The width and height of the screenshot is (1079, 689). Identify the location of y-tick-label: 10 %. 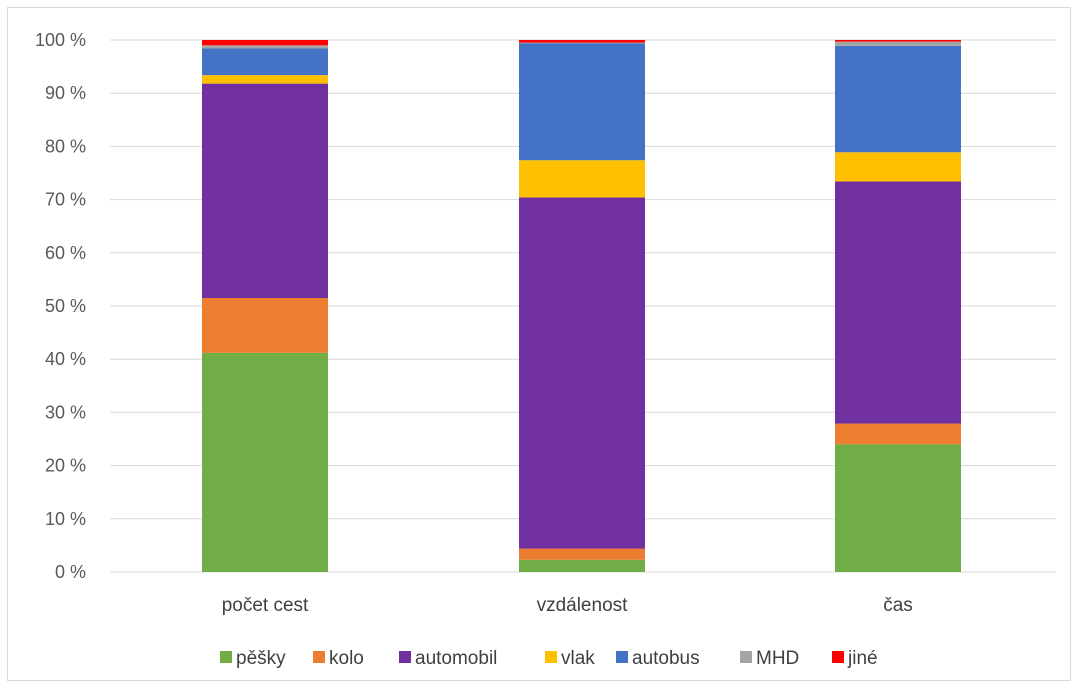
(65, 519).